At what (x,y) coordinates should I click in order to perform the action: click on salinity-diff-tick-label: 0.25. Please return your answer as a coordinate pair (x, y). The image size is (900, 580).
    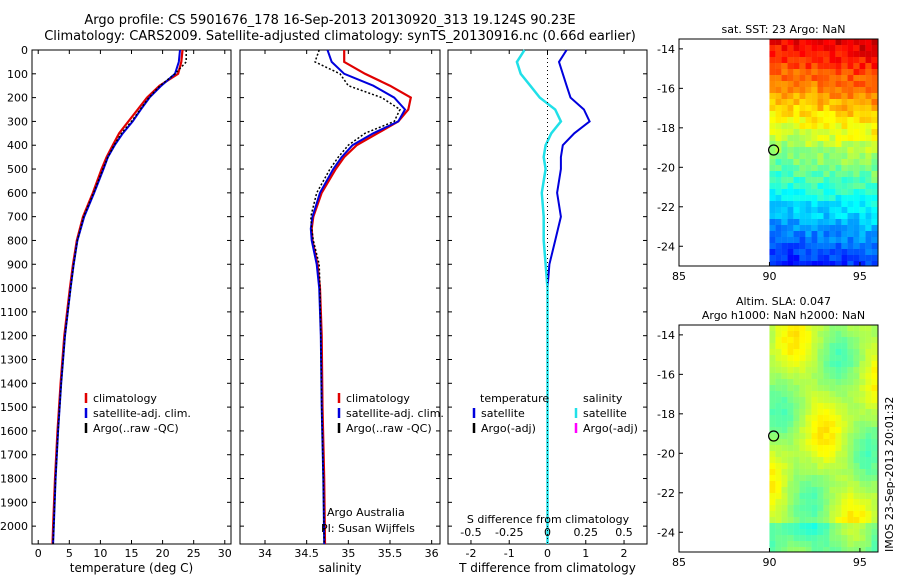
    Looking at the image, I should click on (586, 532).